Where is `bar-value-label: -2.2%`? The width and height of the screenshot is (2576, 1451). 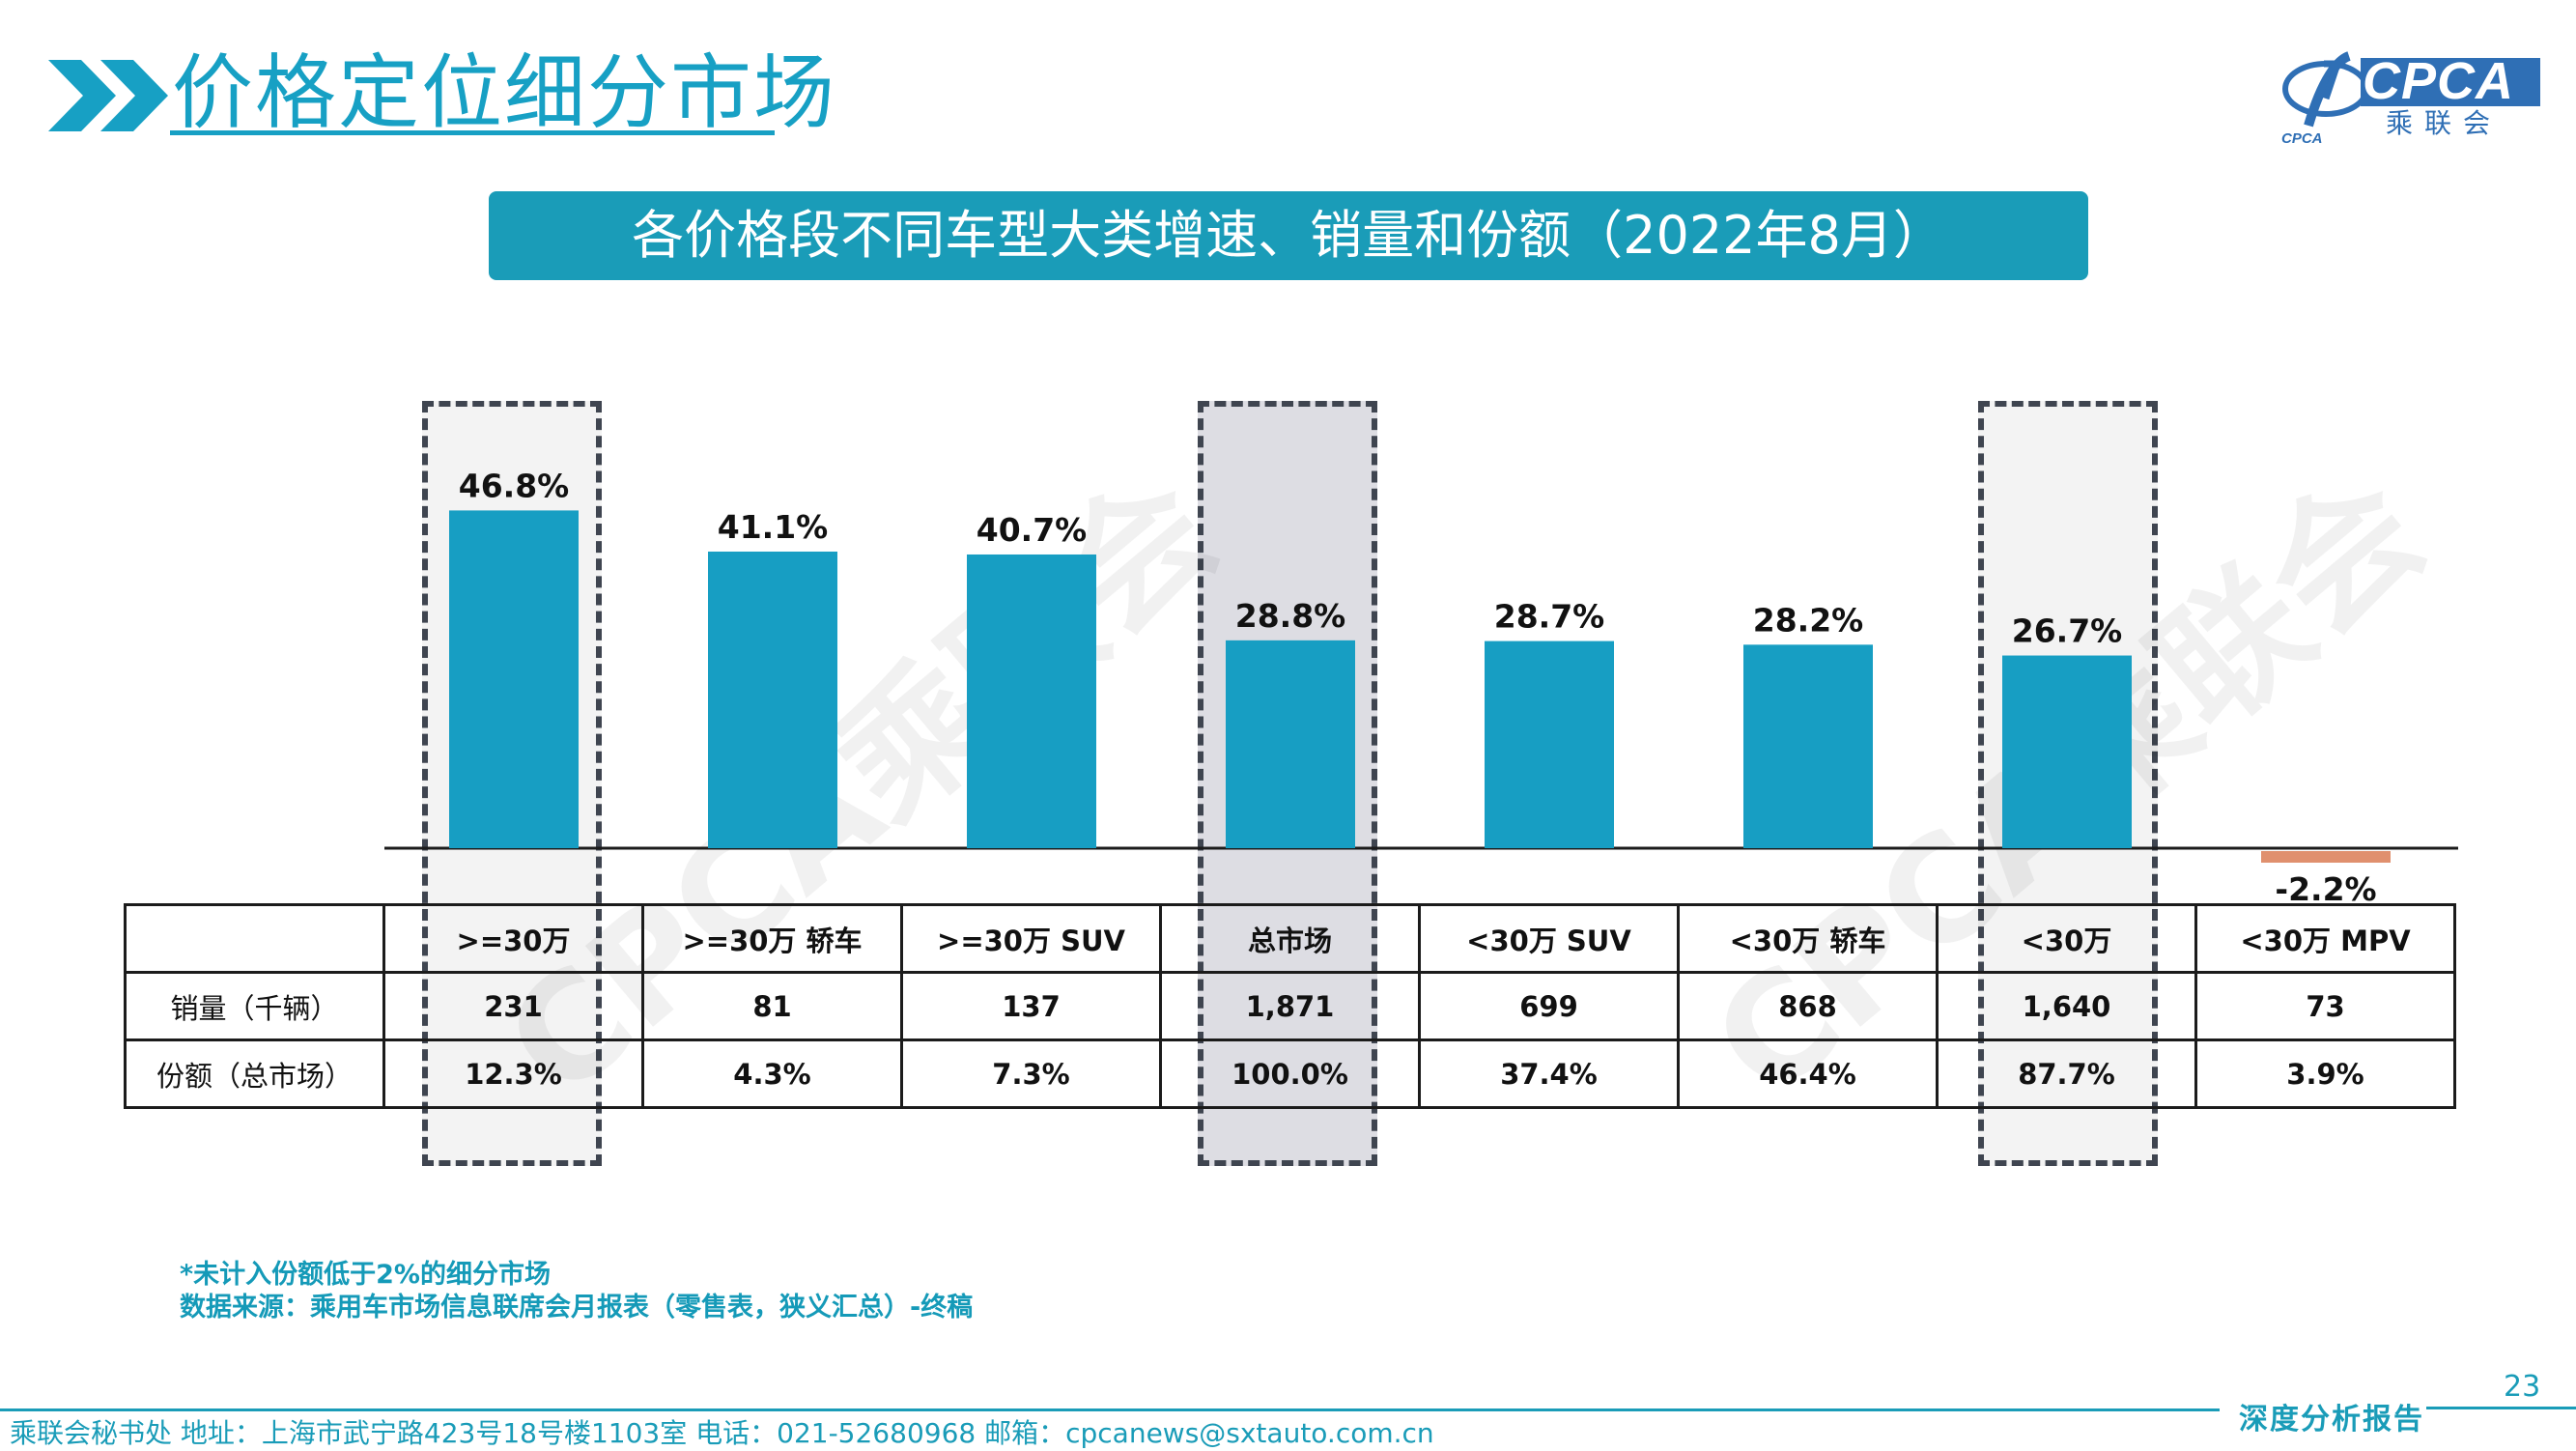 bar-value-label: -2.2% is located at coordinates (2325, 889).